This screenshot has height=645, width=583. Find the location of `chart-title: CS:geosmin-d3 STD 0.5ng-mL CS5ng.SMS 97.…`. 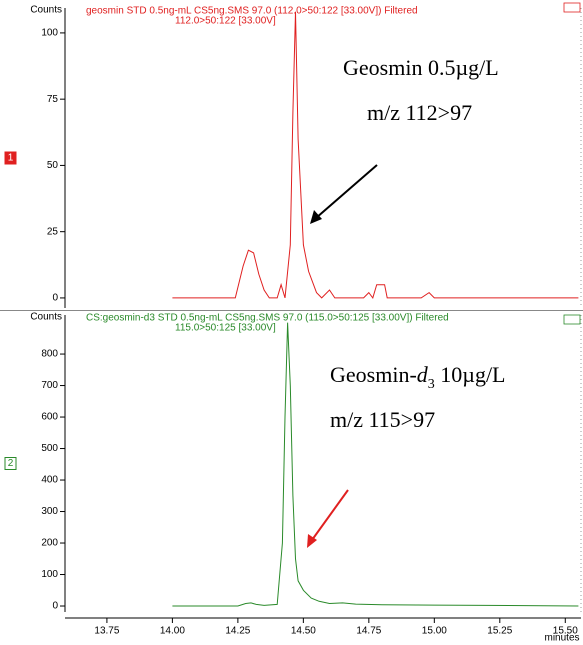

chart-title: CS:geosmin-d3 STD 0.5ng-mL CS5ng.SMS 97.… is located at coordinates (267, 318).